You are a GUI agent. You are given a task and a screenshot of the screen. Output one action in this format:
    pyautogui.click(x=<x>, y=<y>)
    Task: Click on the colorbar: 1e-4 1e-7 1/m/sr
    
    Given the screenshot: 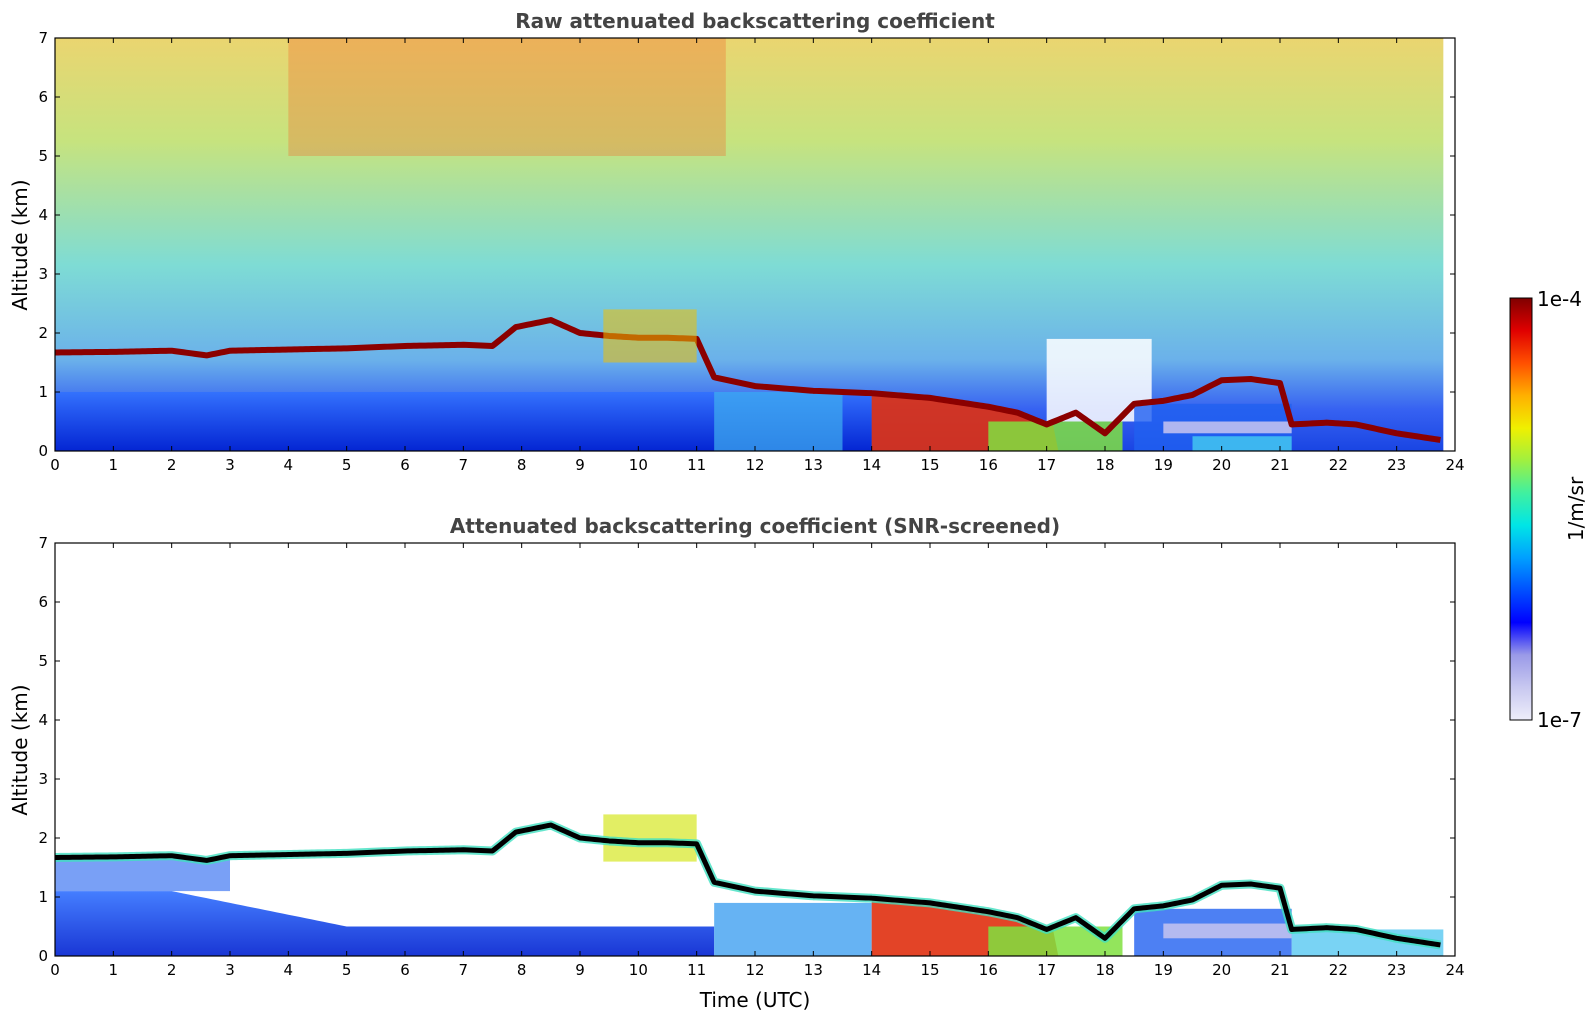 What is the action you would take?
    pyautogui.click(x=1548, y=509)
    